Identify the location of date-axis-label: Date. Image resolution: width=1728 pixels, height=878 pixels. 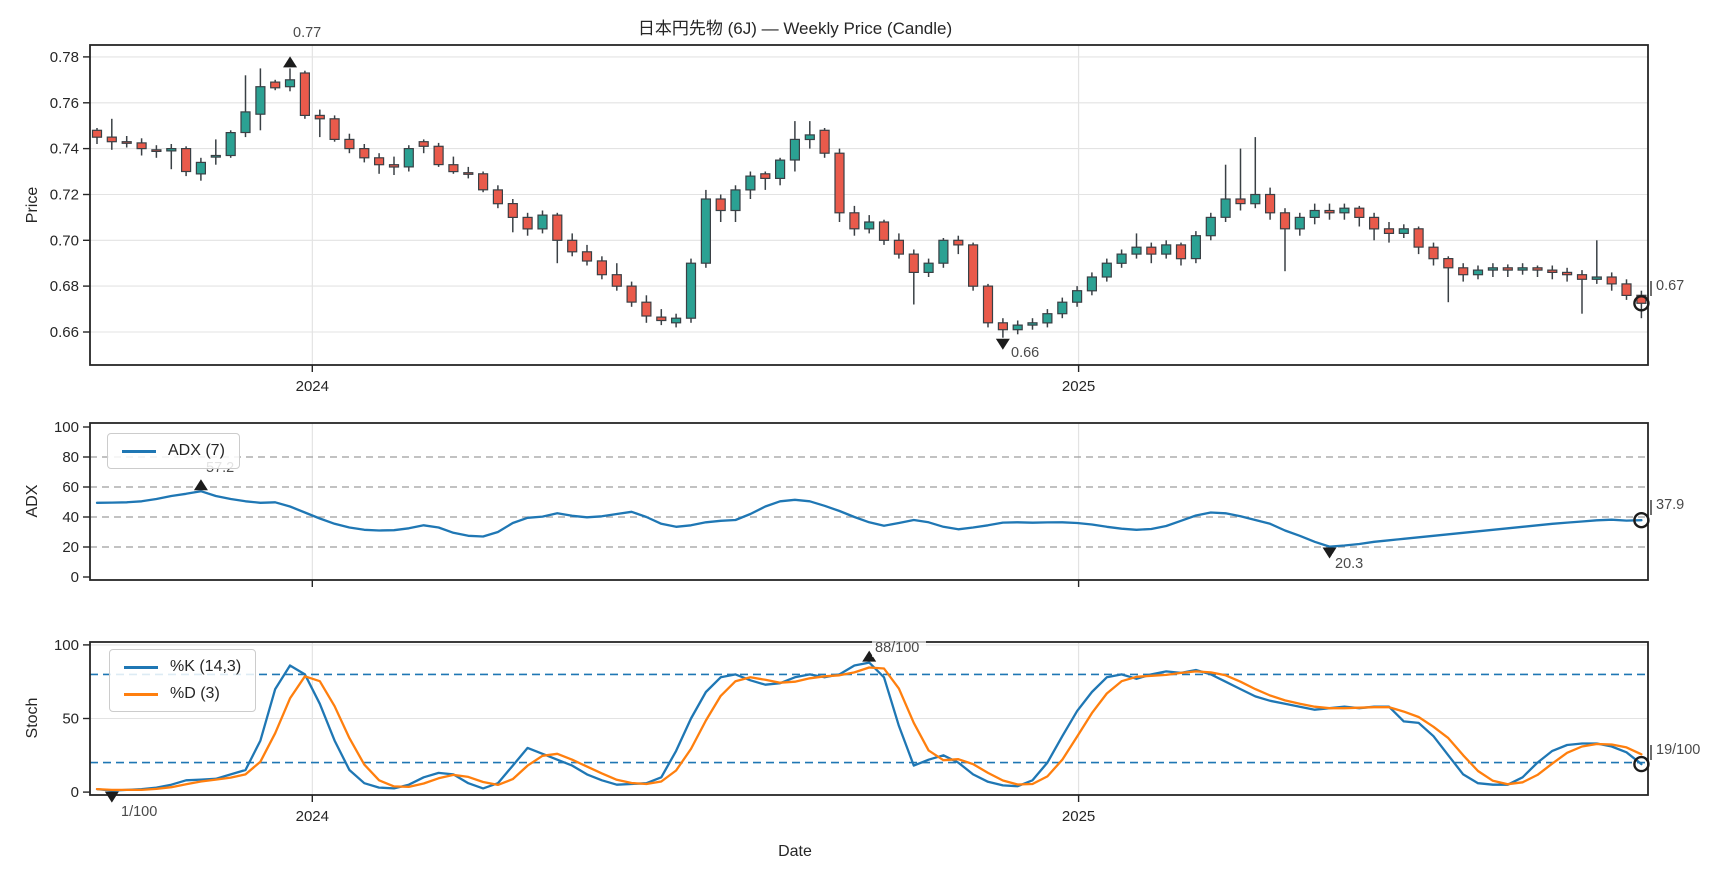
(795, 851).